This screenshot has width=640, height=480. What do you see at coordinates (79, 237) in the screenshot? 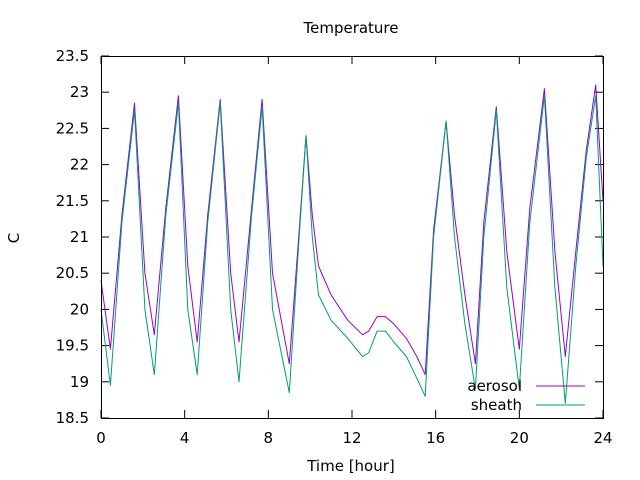
I see `y-tick-label: 21` at bounding box center [79, 237].